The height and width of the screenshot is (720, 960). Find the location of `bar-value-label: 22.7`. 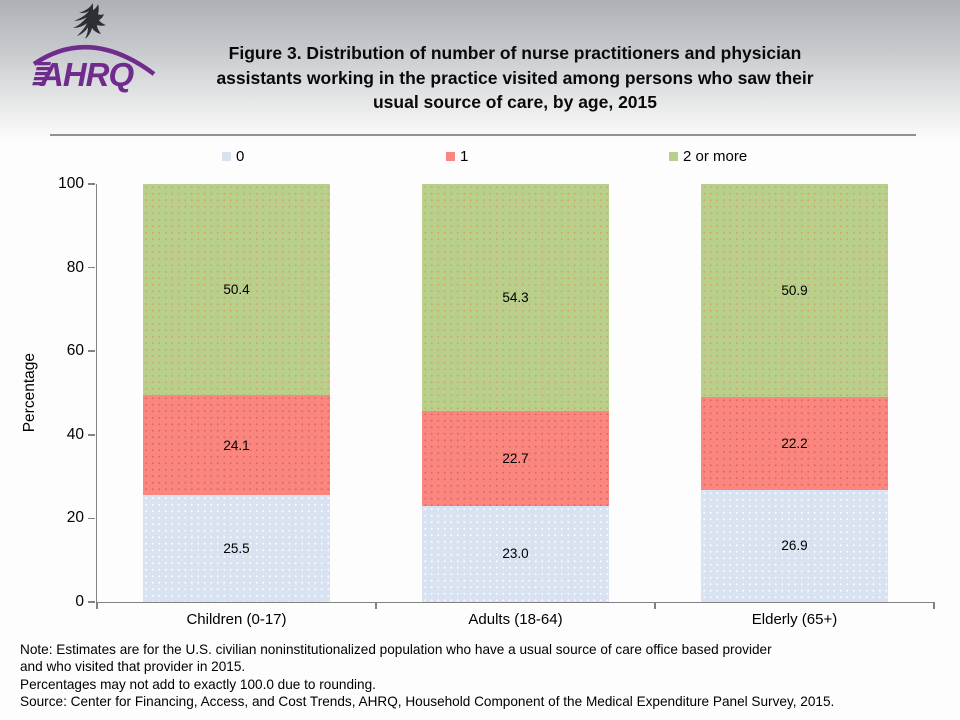

bar-value-label: 22.7 is located at coordinates (515, 458).